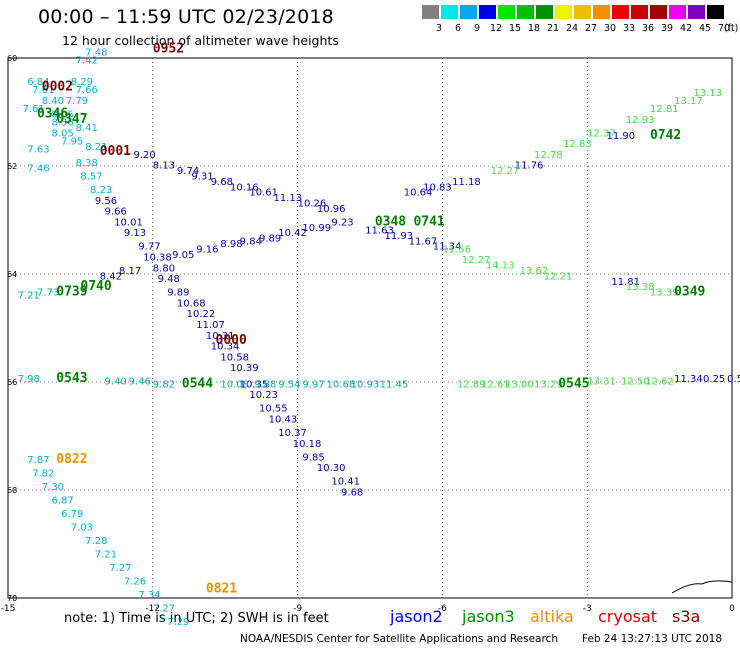  Describe the element at coordinates (164, 268) in the screenshot. I see `wave-height-label: 8.80` at that location.